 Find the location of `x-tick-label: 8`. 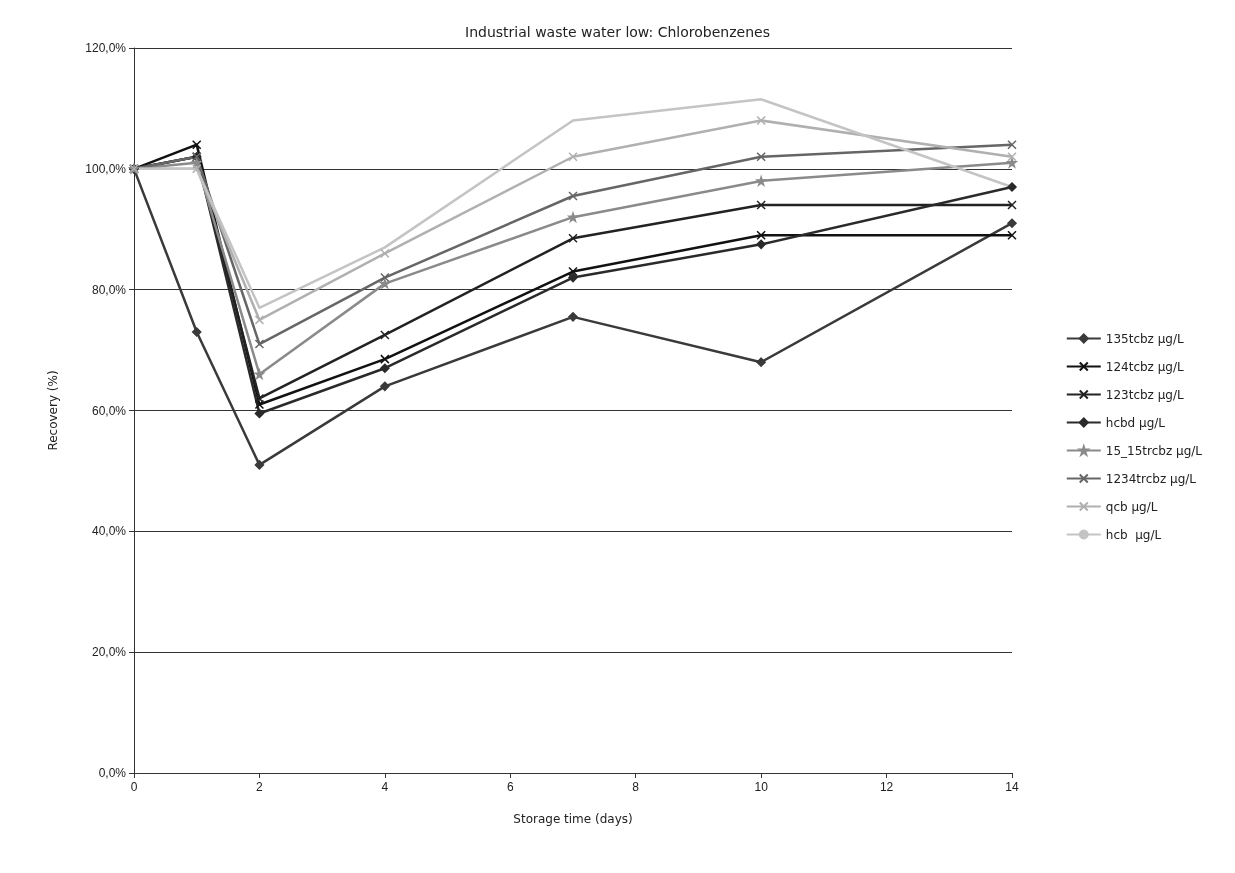

x-tick-label: 8 is located at coordinates (636, 787).